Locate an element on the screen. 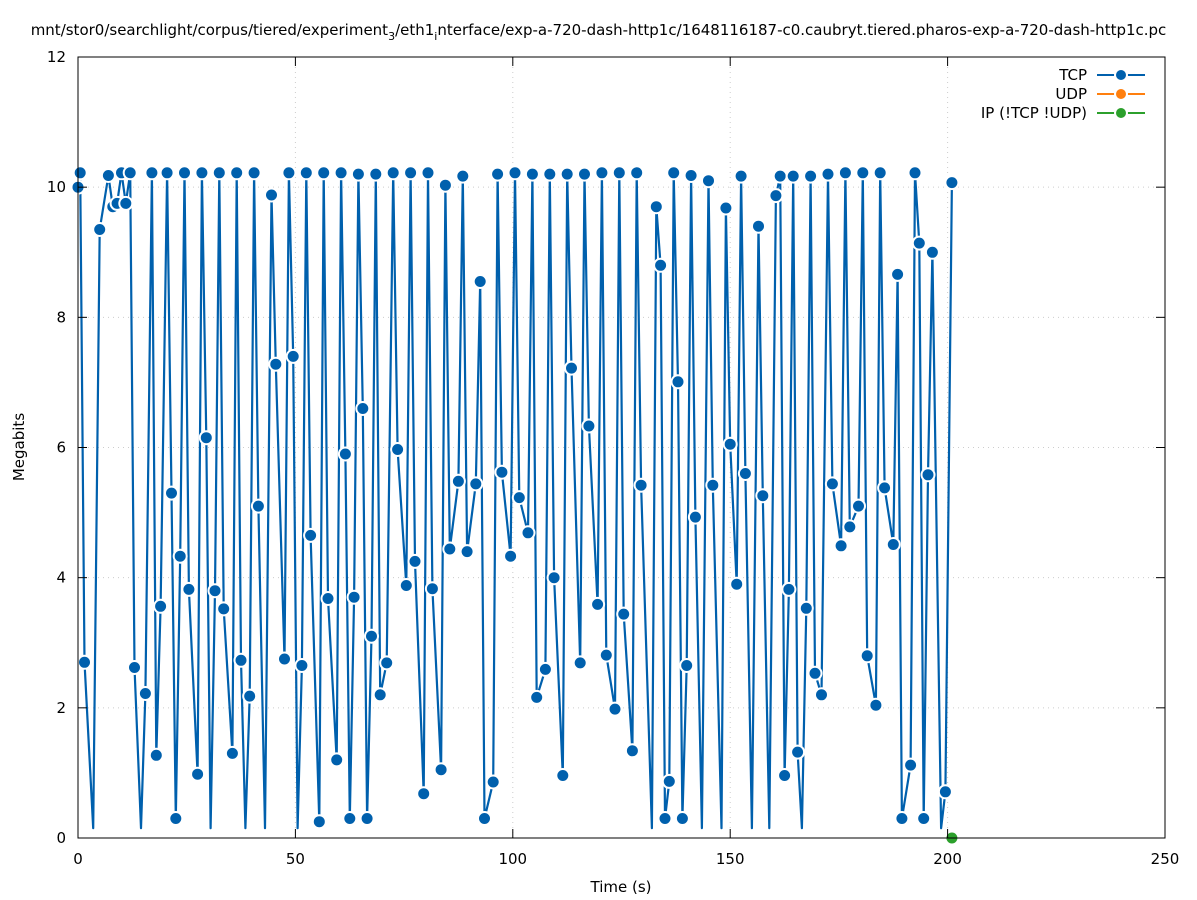 This screenshot has width=1197, height=900. x-tick-label: 200 is located at coordinates (947, 859).